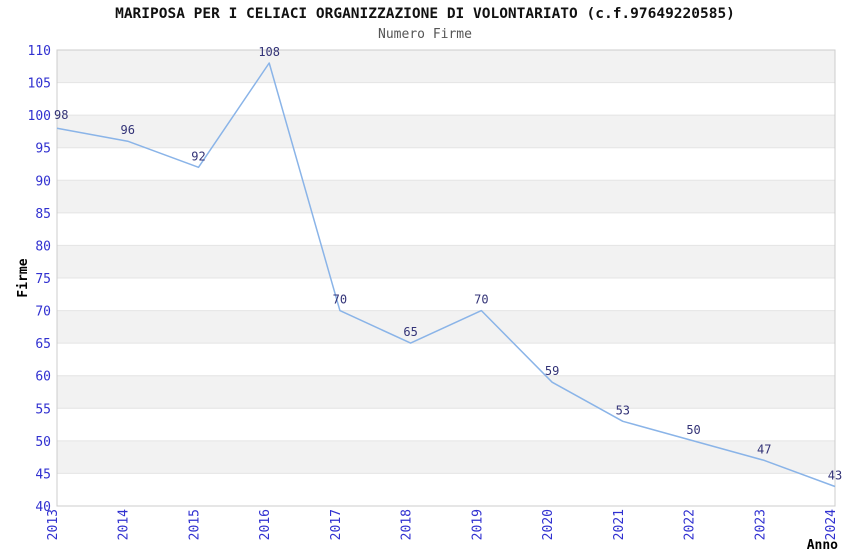 The image size is (850, 550). Describe the element at coordinates (43, 377) in the screenshot. I see `y-tick-label: 60` at that location.